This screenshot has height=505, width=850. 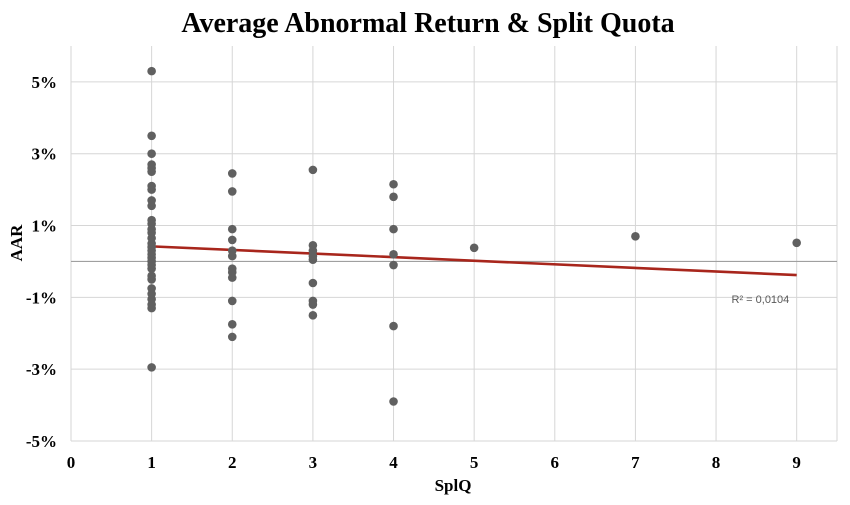 What do you see at coordinates (453, 485) in the screenshot?
I see `x-axis-label: SplQ` at bounding box center [453, 485].